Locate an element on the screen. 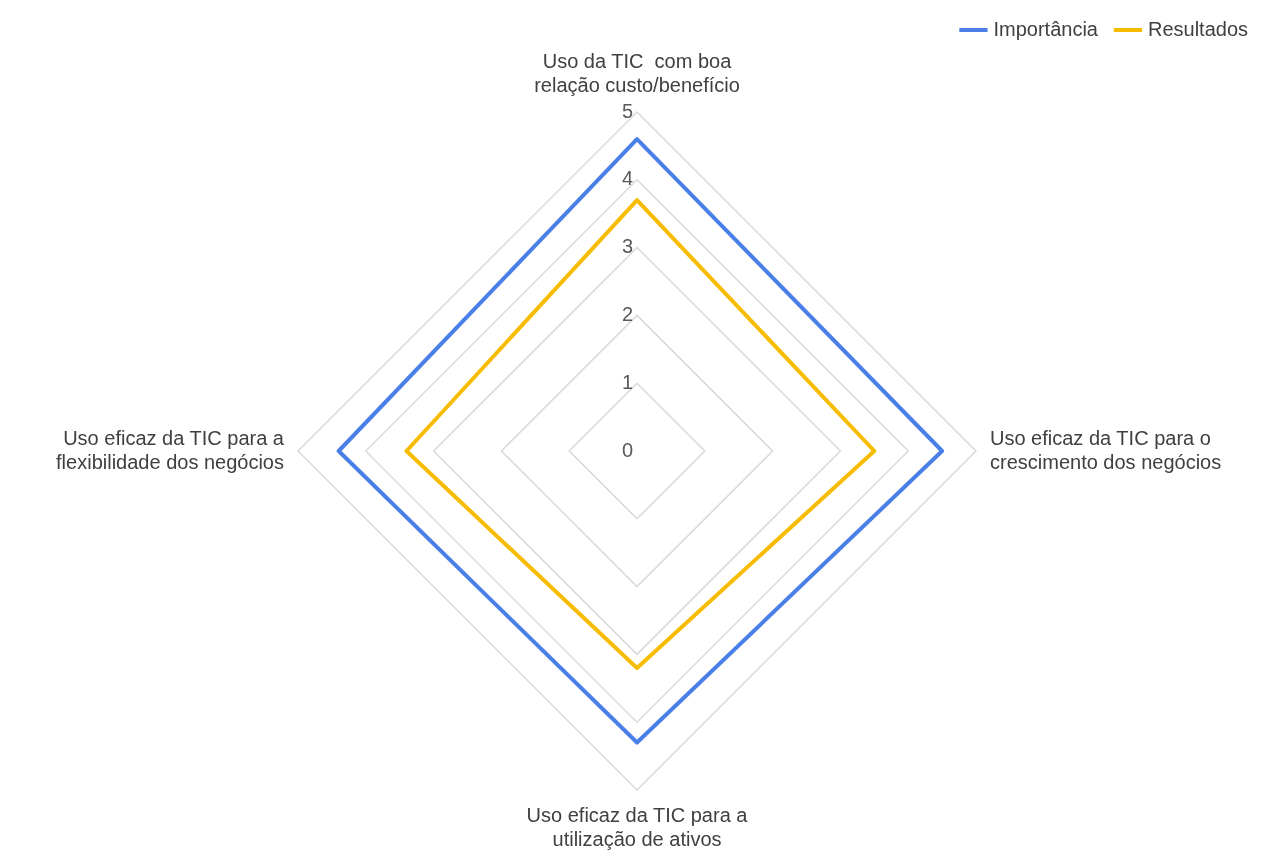  spoke-label: Uso eficaz da TIC para a utilização de ativos is located at coordinates (637, 826).